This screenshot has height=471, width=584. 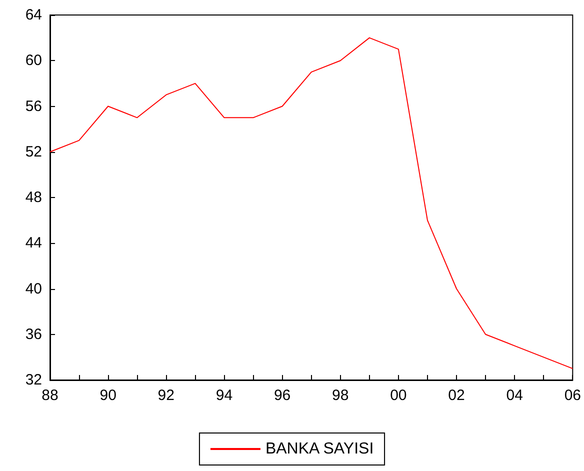 What do you see at coordinates (108, 395) in the screenshot?
I see `x-tick-label: 90` at bounding box center [108, 395].